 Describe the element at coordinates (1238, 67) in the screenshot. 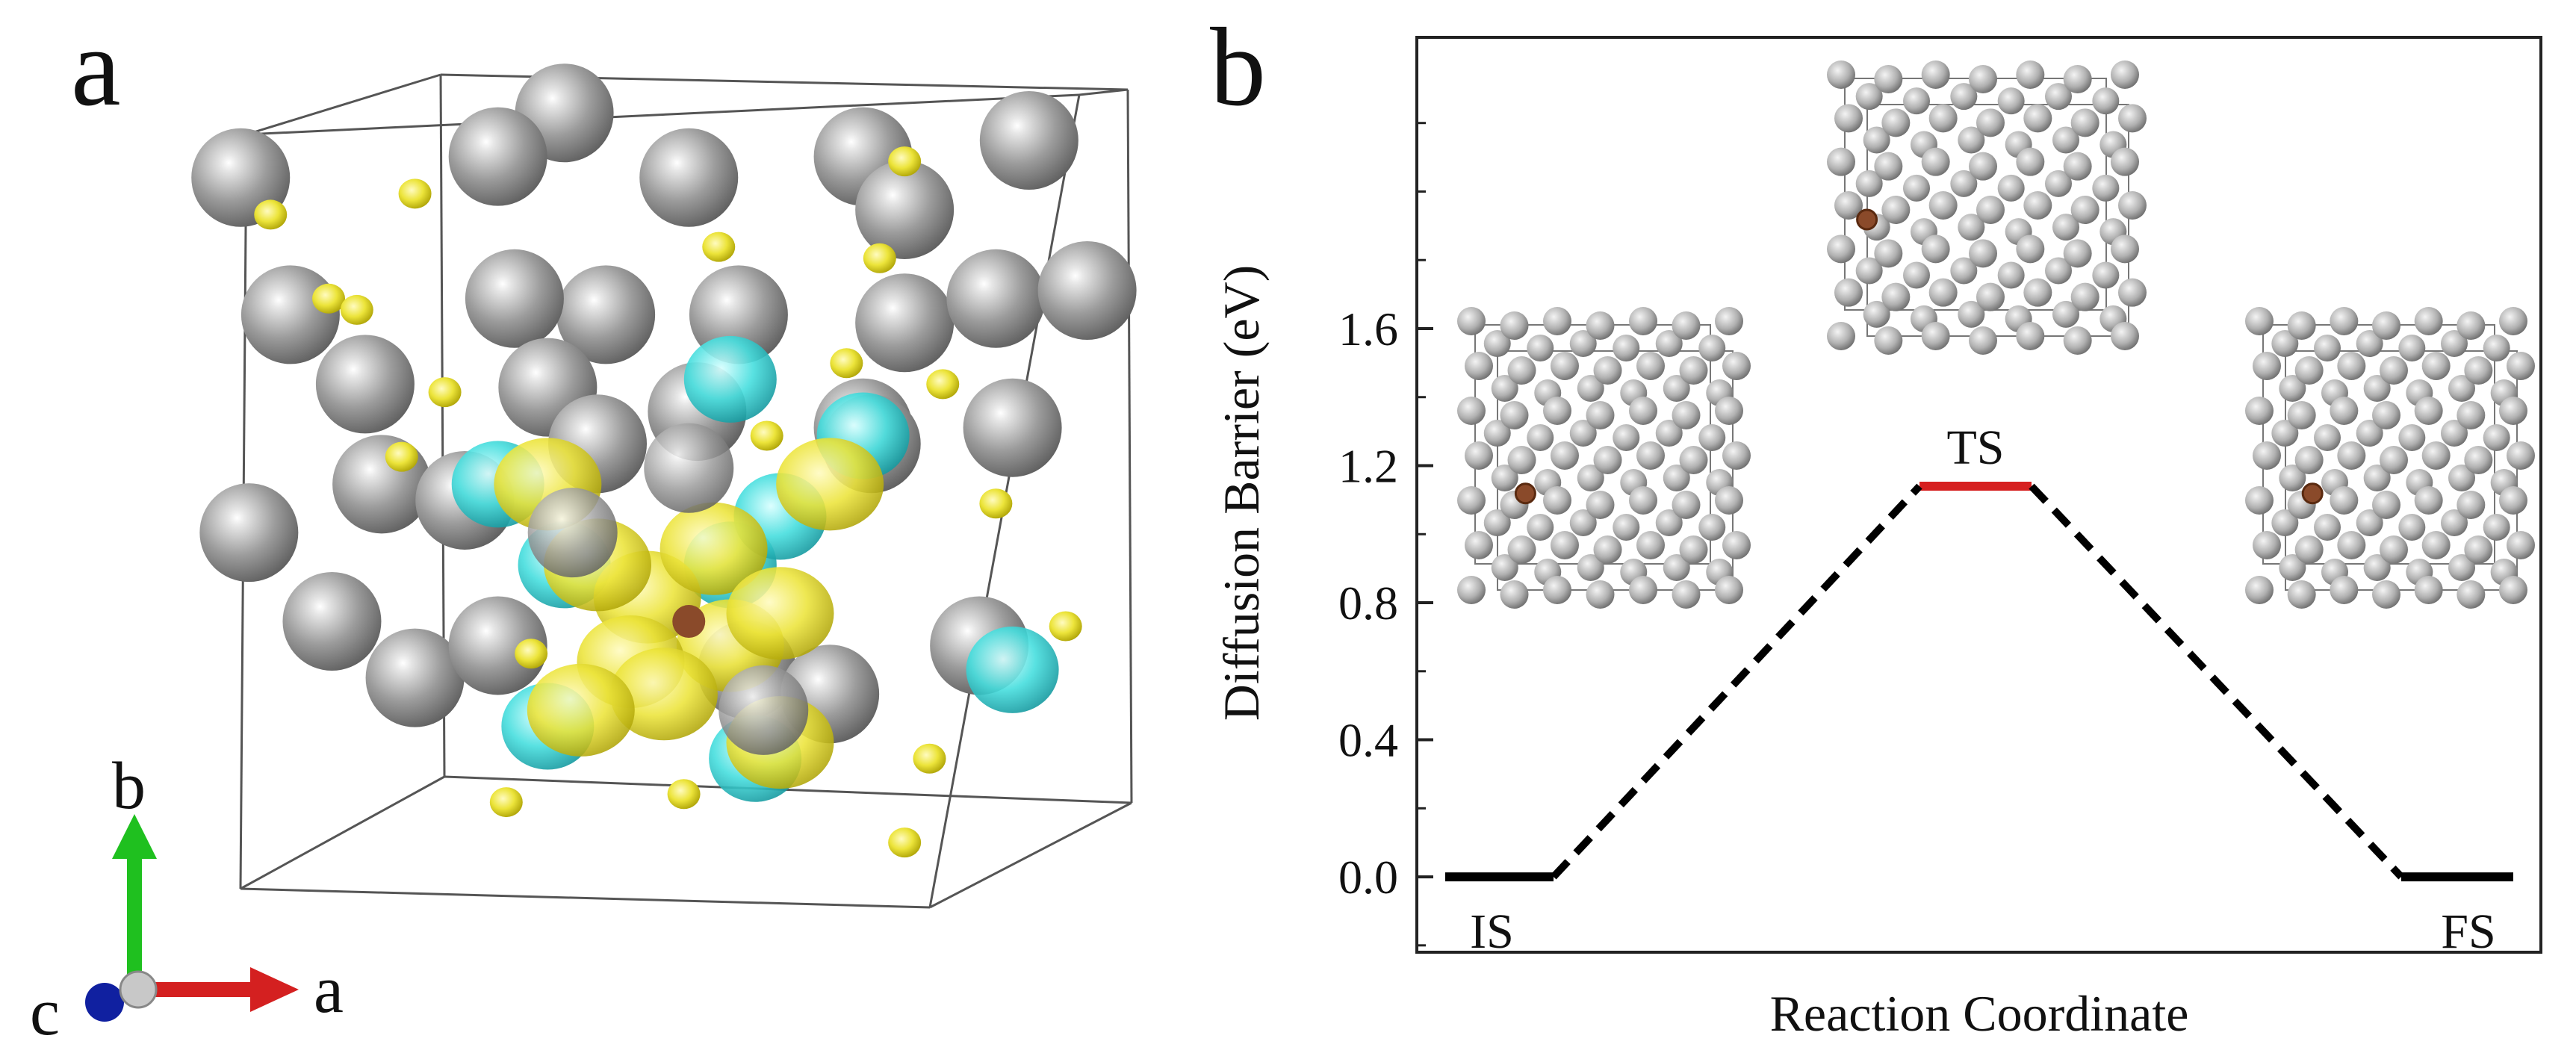

I see `panel-b-label: b` at that location.